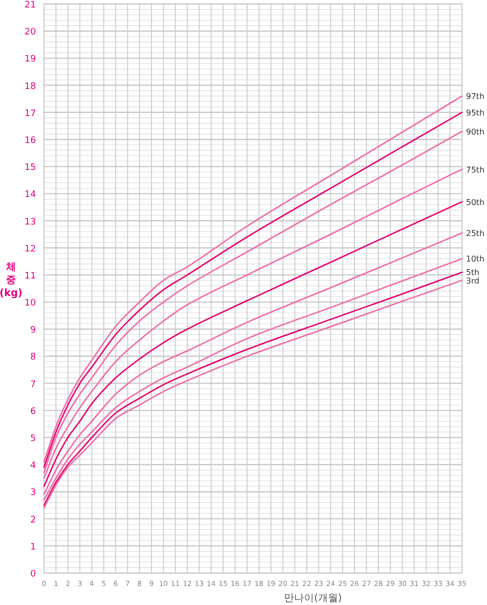  Describe the element at coordinates (475, 233) in the screenshot. I see `series-label: 25th` at that location.